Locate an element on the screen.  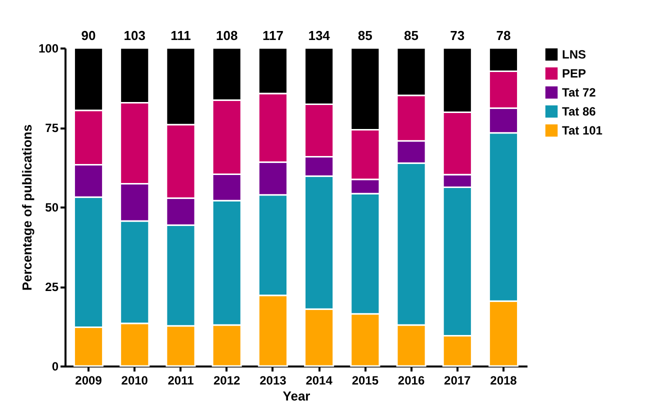
legend-label: Tat 101 is located at coordinates (582, 131).